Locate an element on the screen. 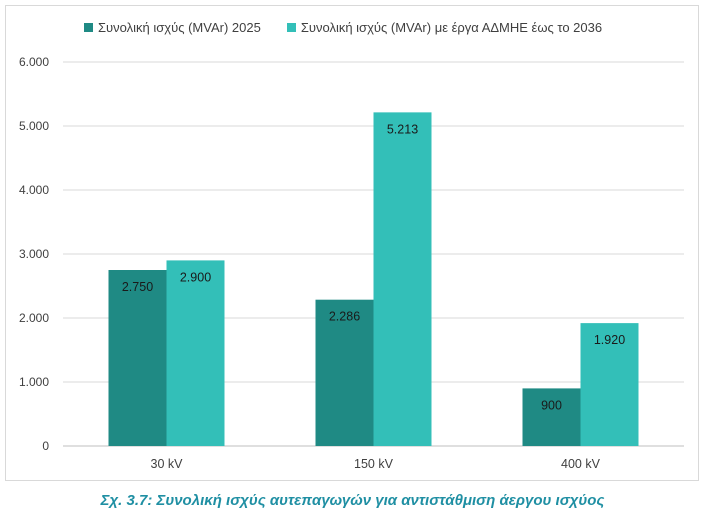  legend-item-2025: Συνολική ισχύς (MVAr) 2025 is located at coordinates (172, 27).